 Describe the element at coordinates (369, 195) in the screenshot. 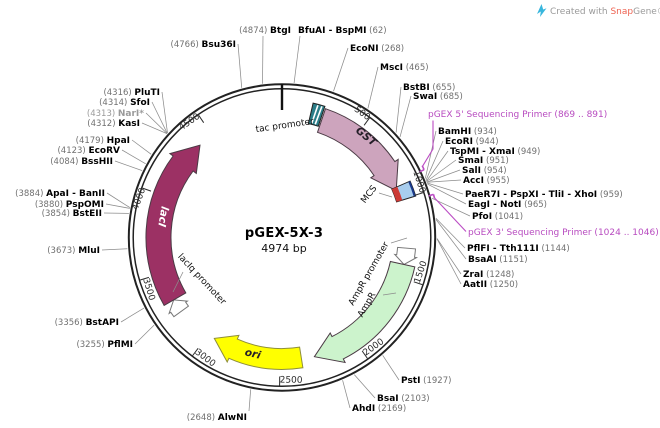

I see `feature-label-mcs: MCS` at that location.